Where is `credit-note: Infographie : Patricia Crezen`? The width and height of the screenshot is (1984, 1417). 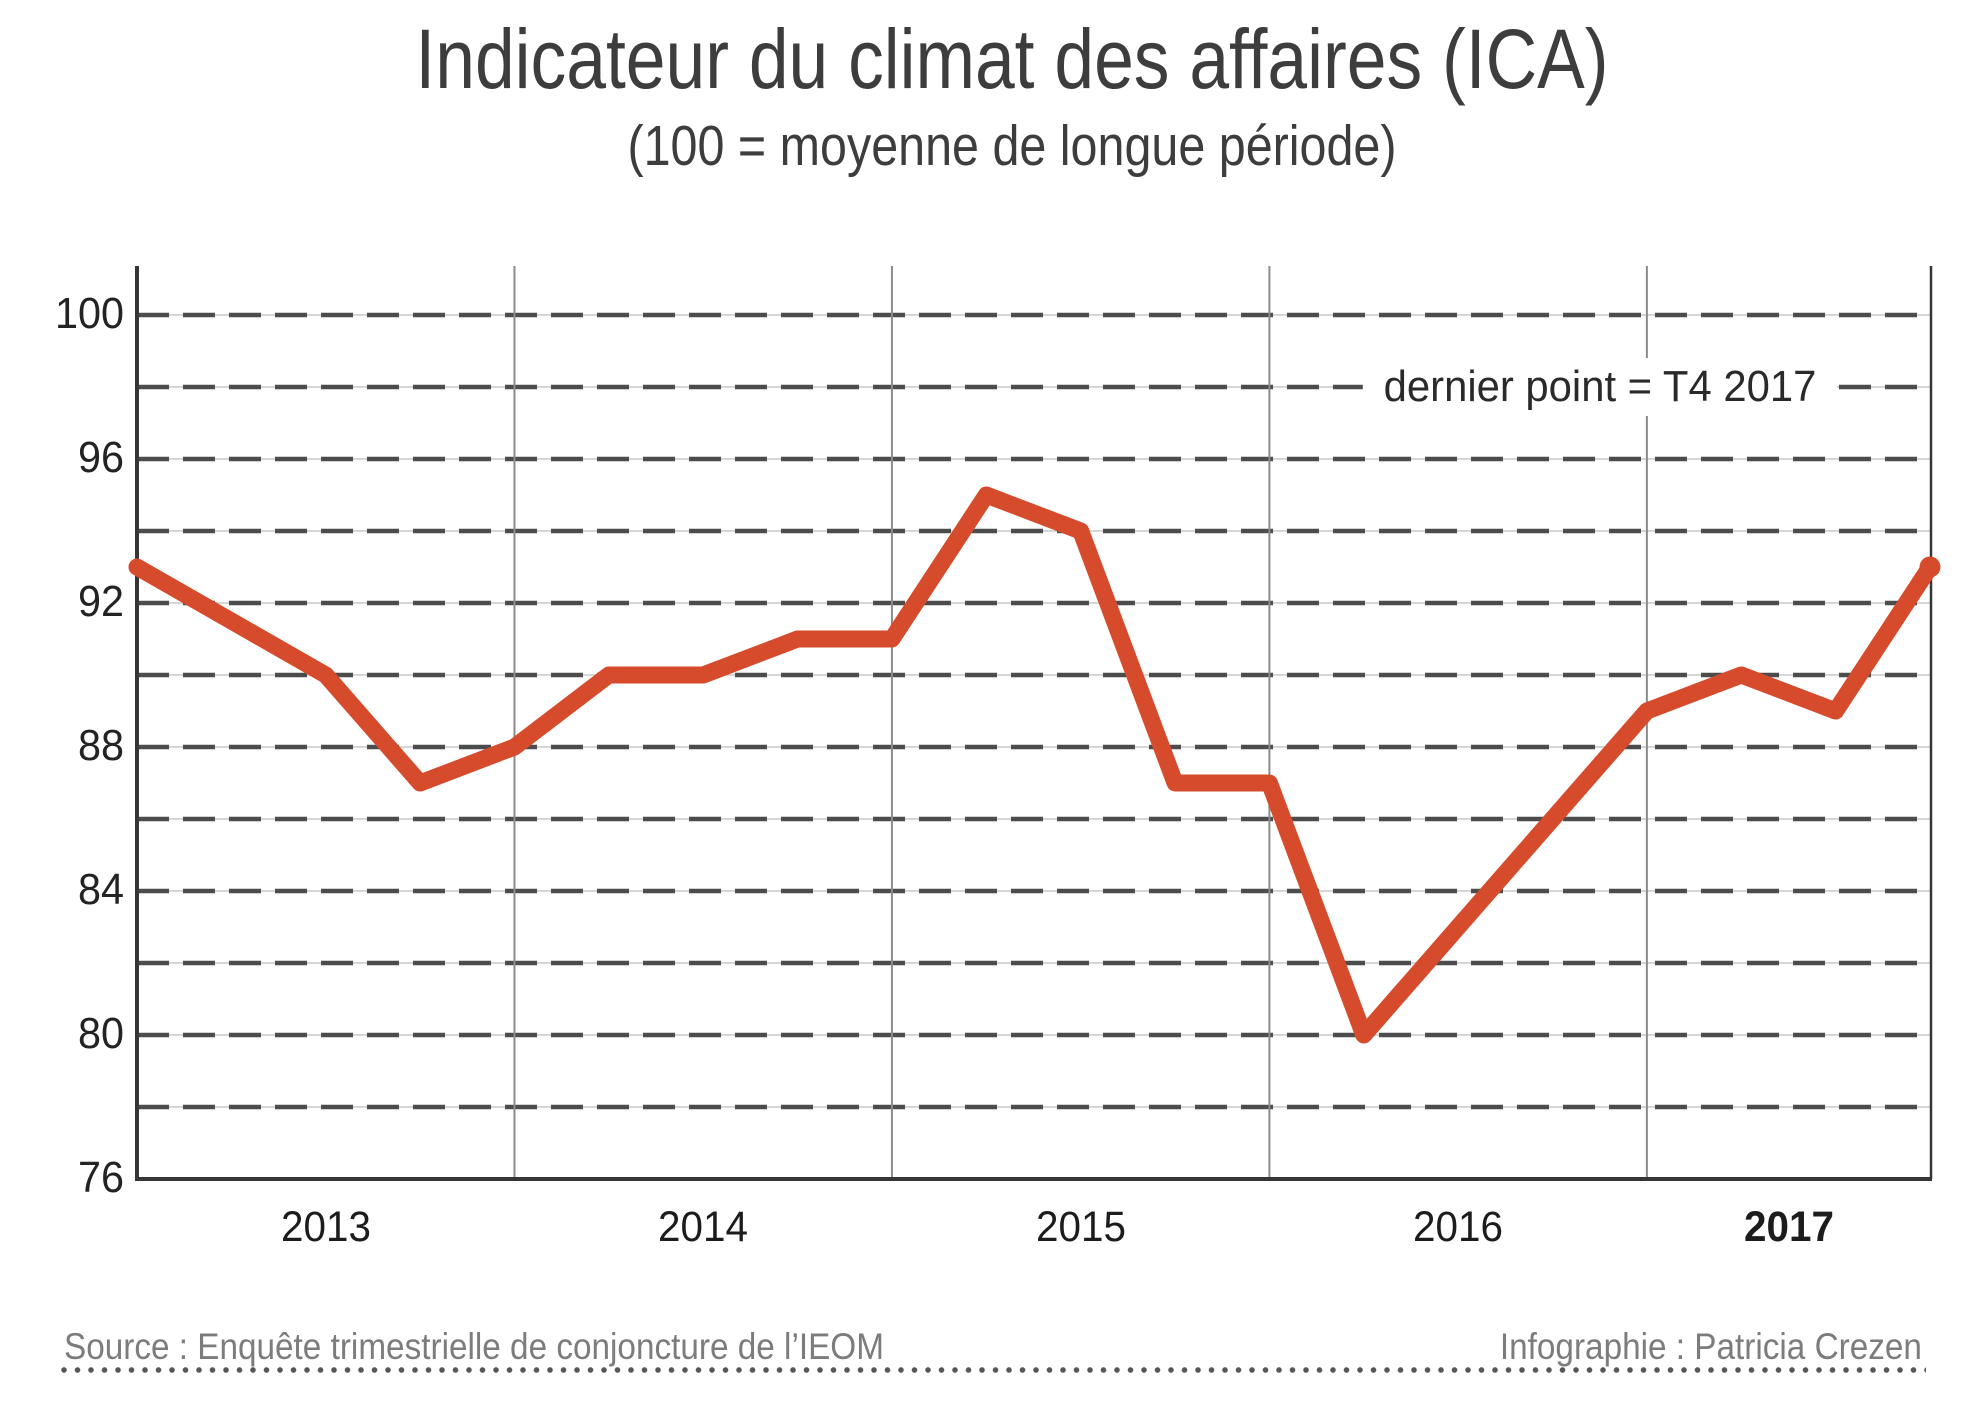 credit-note: Infographie : Patricia Crezen is located at coordinates (1710, 1346).